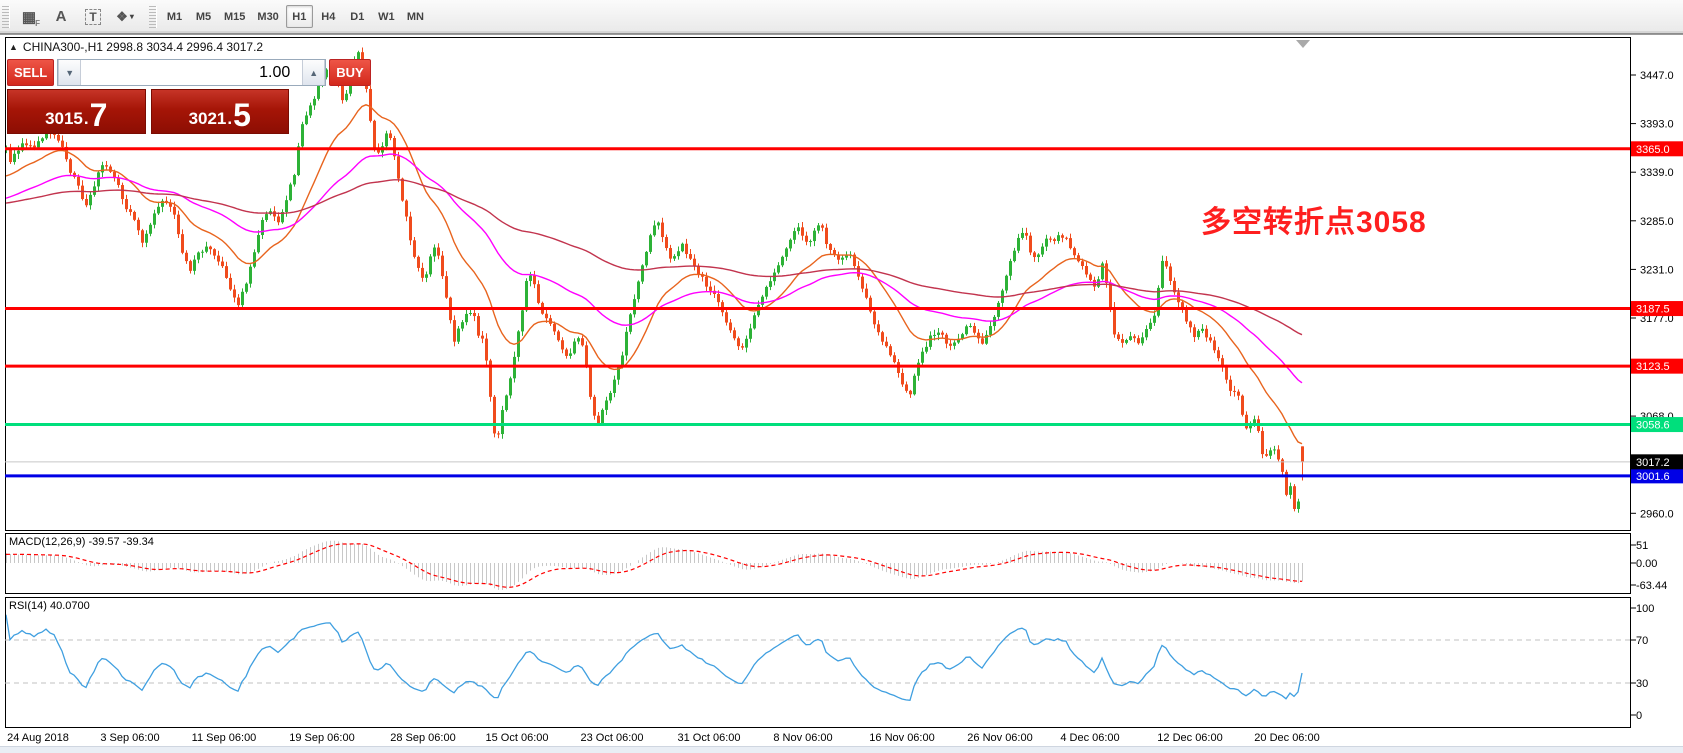 This screenshot has height=753, width=1683. I want to click on svg-text: 3393.0, so click(1657, 125).